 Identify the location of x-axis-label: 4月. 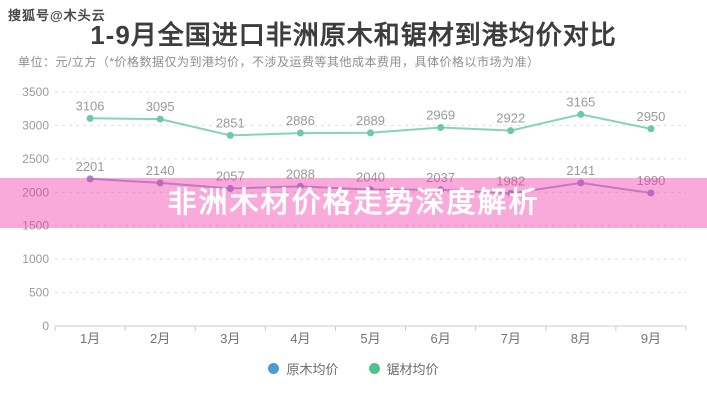
(300, 338).